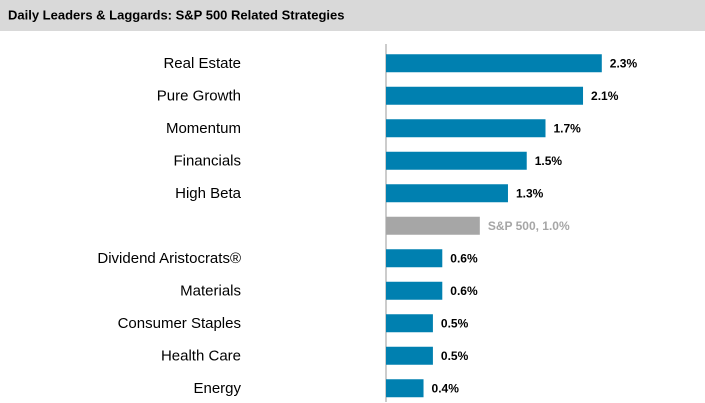 This screenshot has width=705, height=403. I want to click on value-label: 2.1%, so click(605, 96).